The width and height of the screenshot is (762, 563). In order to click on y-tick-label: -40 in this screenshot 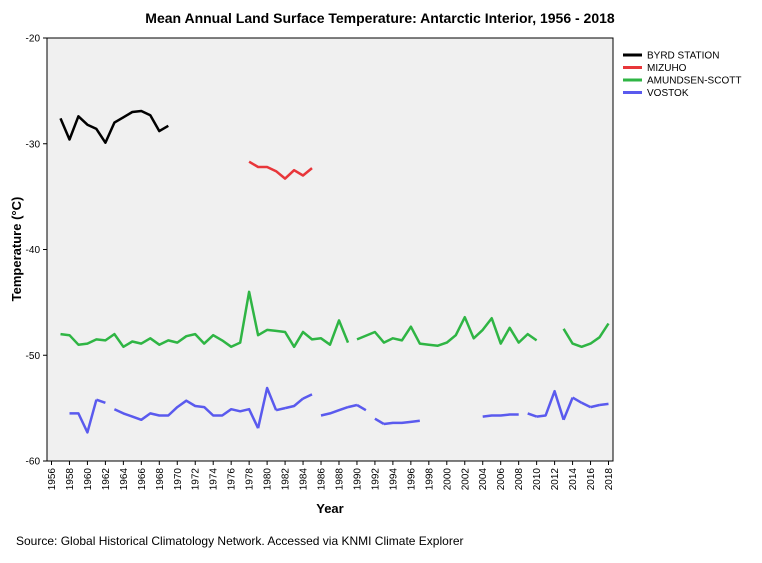, I will do `click(33, 250)`.